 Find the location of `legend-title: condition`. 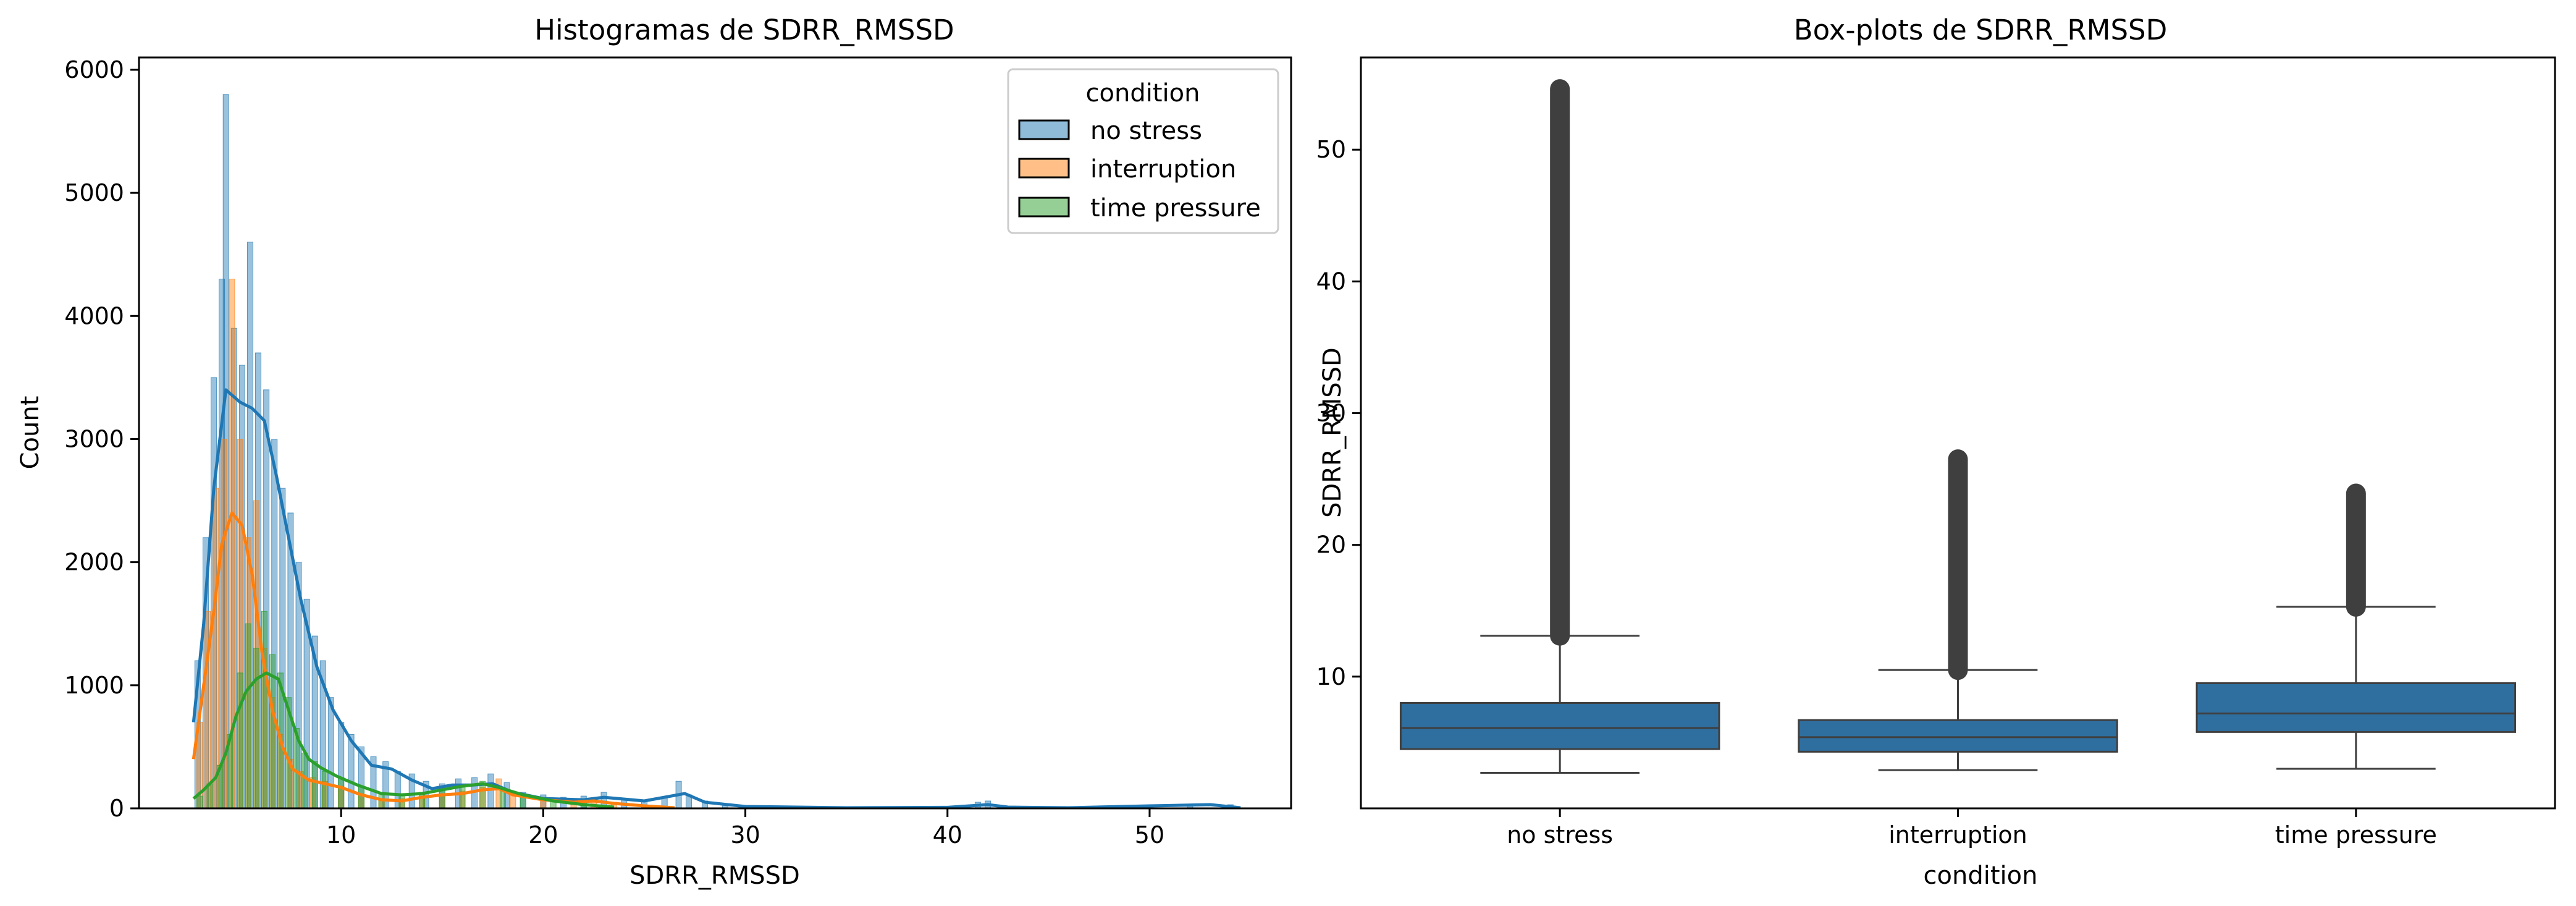

legend-title: condition is located at coordinates (1143, 93).